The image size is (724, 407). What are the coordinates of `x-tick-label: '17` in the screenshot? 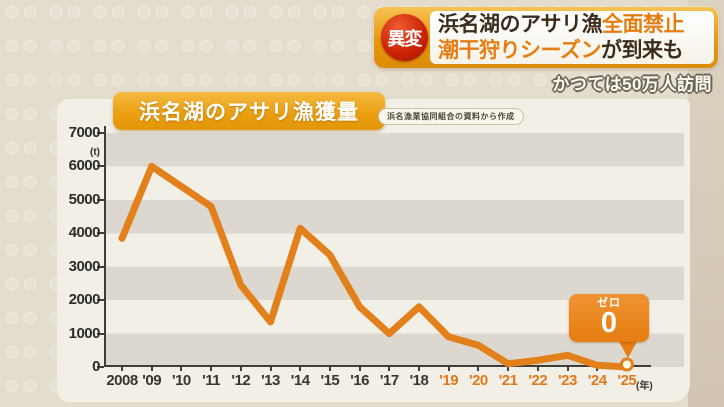 It's located at (389, 380).